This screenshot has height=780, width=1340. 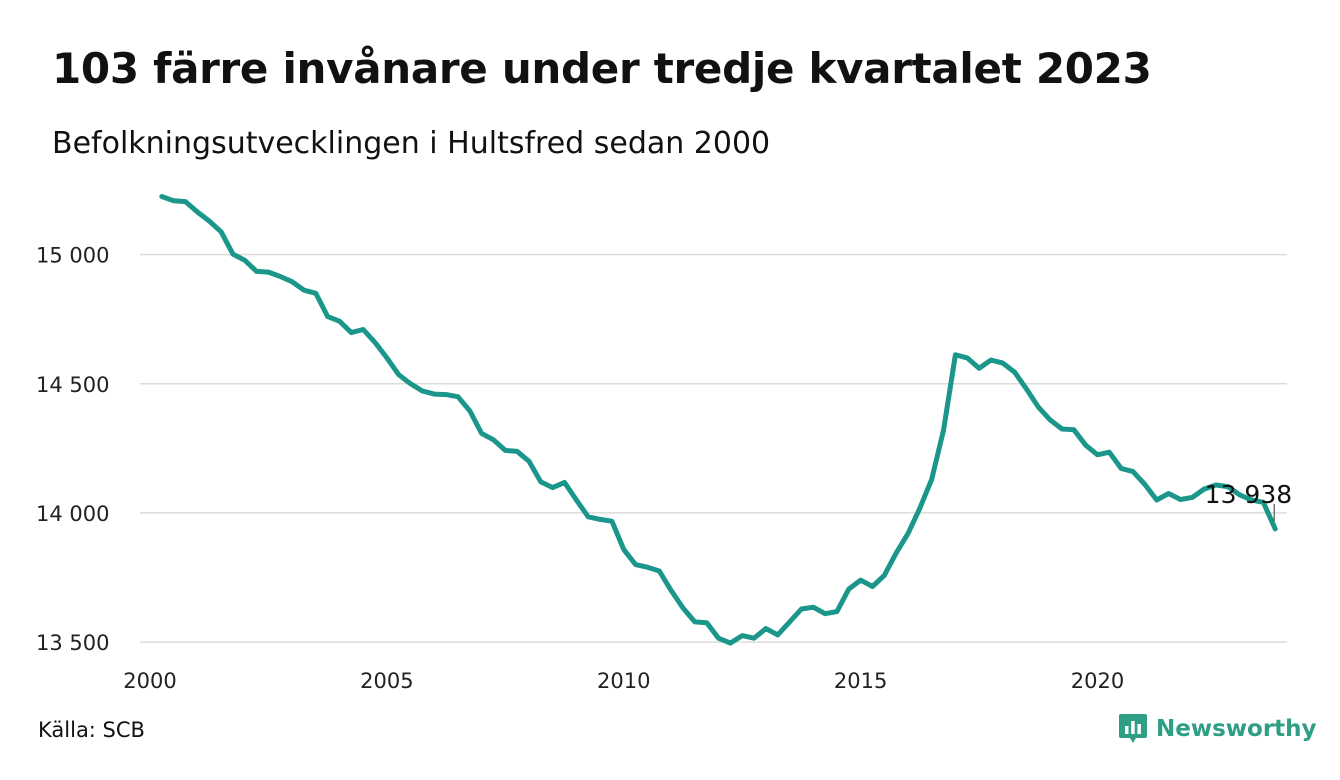 I want to click on brand-logo: Newsworthy, so click(x=1217, y=729).